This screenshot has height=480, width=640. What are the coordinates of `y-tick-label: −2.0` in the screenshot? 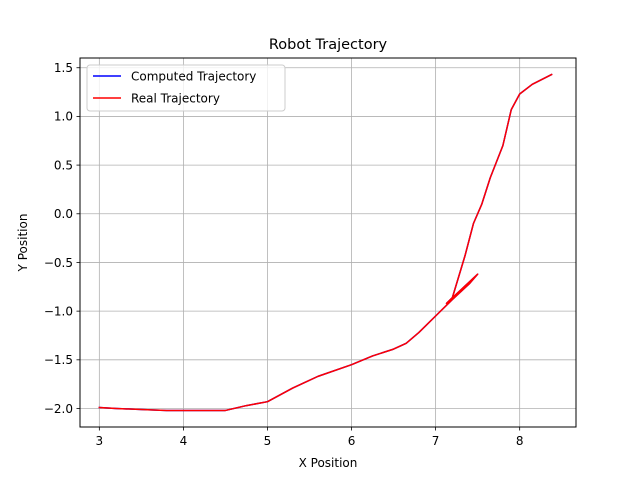 It's located at (58, 409).